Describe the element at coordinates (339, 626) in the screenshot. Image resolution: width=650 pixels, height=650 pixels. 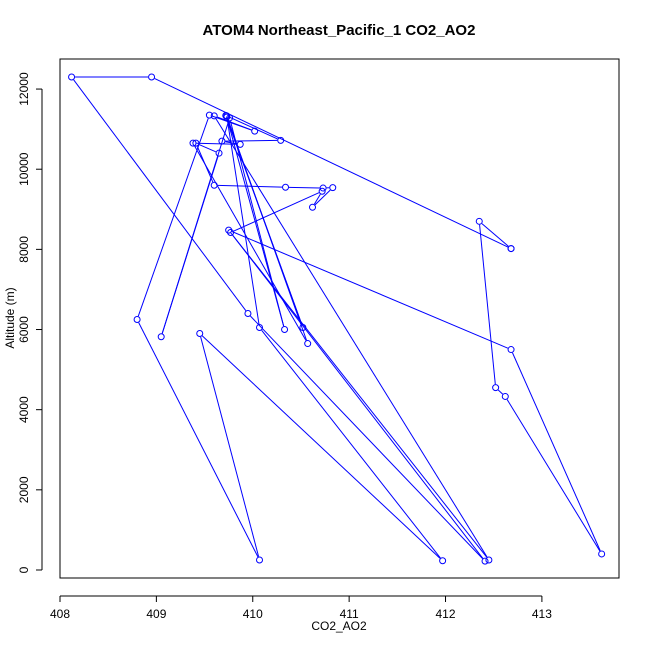
I see `x-axis-label: CO2_AO2` at that location.